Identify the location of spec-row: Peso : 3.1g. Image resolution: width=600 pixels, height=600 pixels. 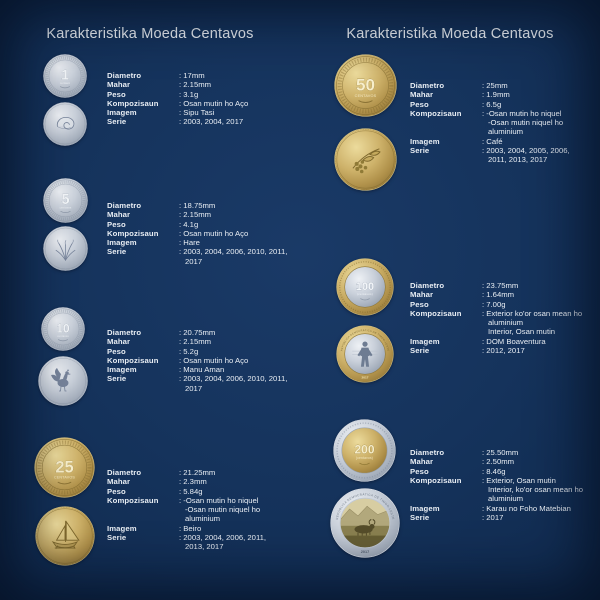
(209, 94).